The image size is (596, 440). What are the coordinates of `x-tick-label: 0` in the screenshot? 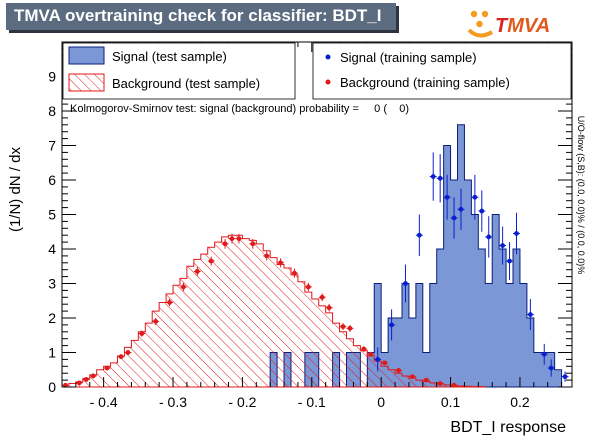 It's located at (381, 402).